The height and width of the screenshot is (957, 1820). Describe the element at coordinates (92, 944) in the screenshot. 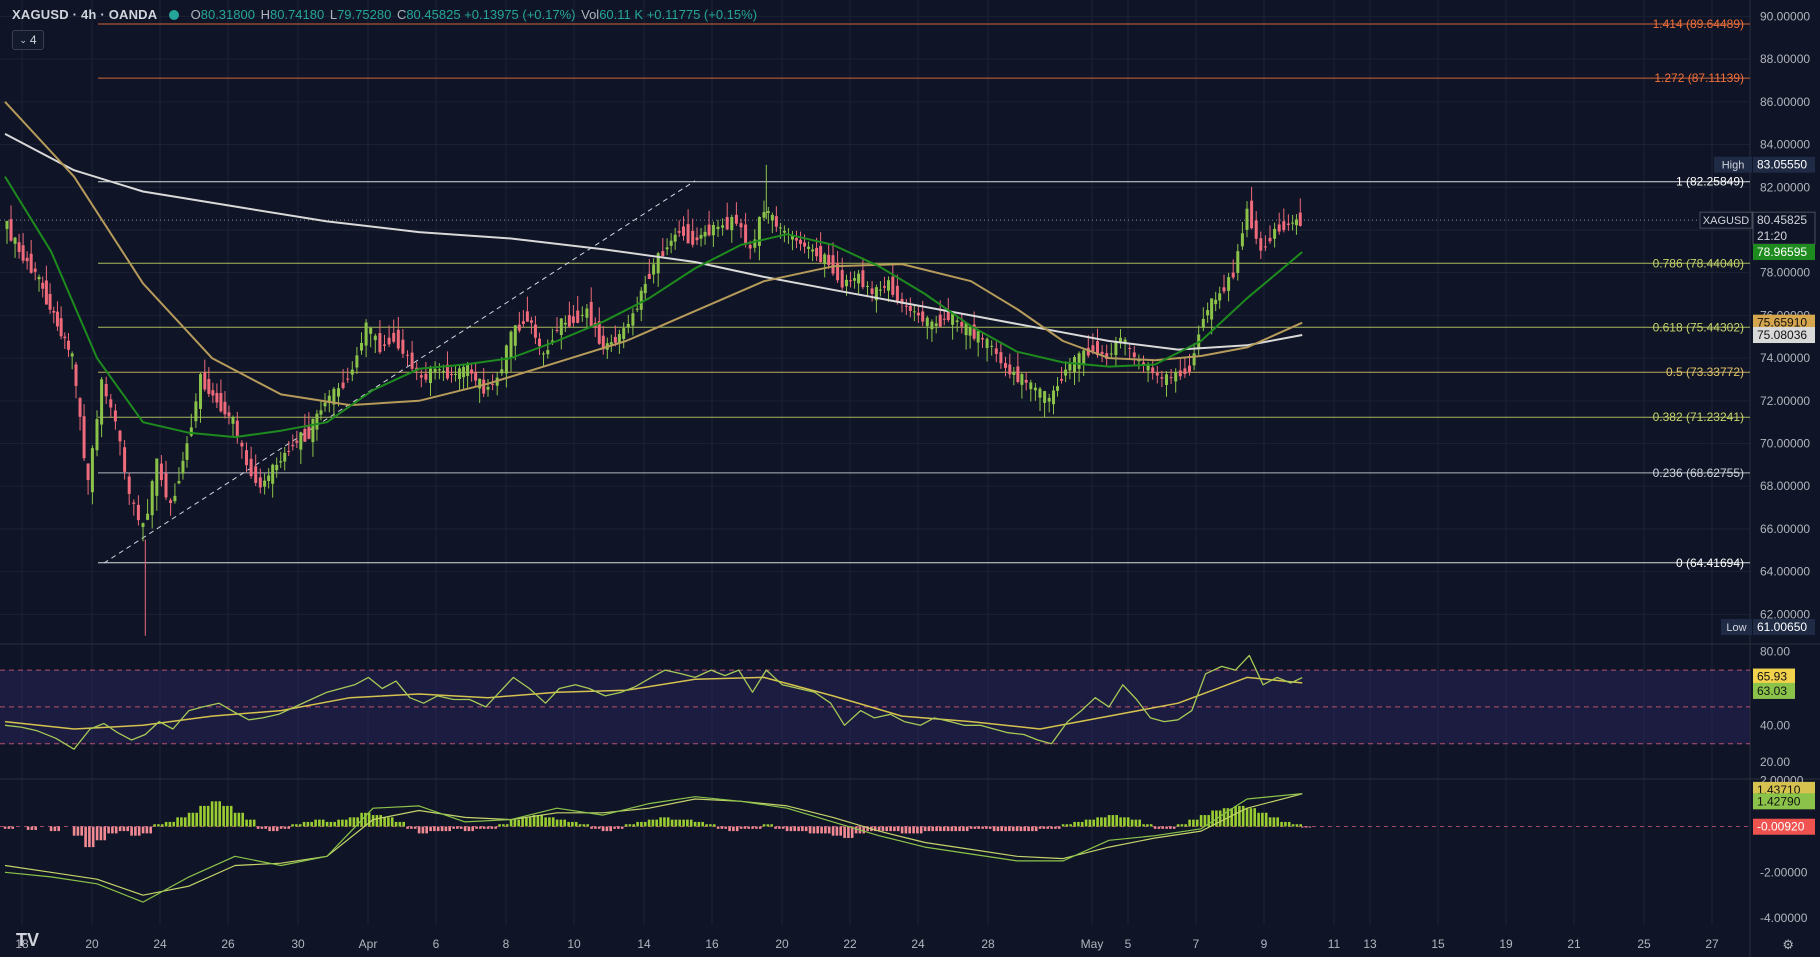

I see `x-tick-label: 20` at that location.